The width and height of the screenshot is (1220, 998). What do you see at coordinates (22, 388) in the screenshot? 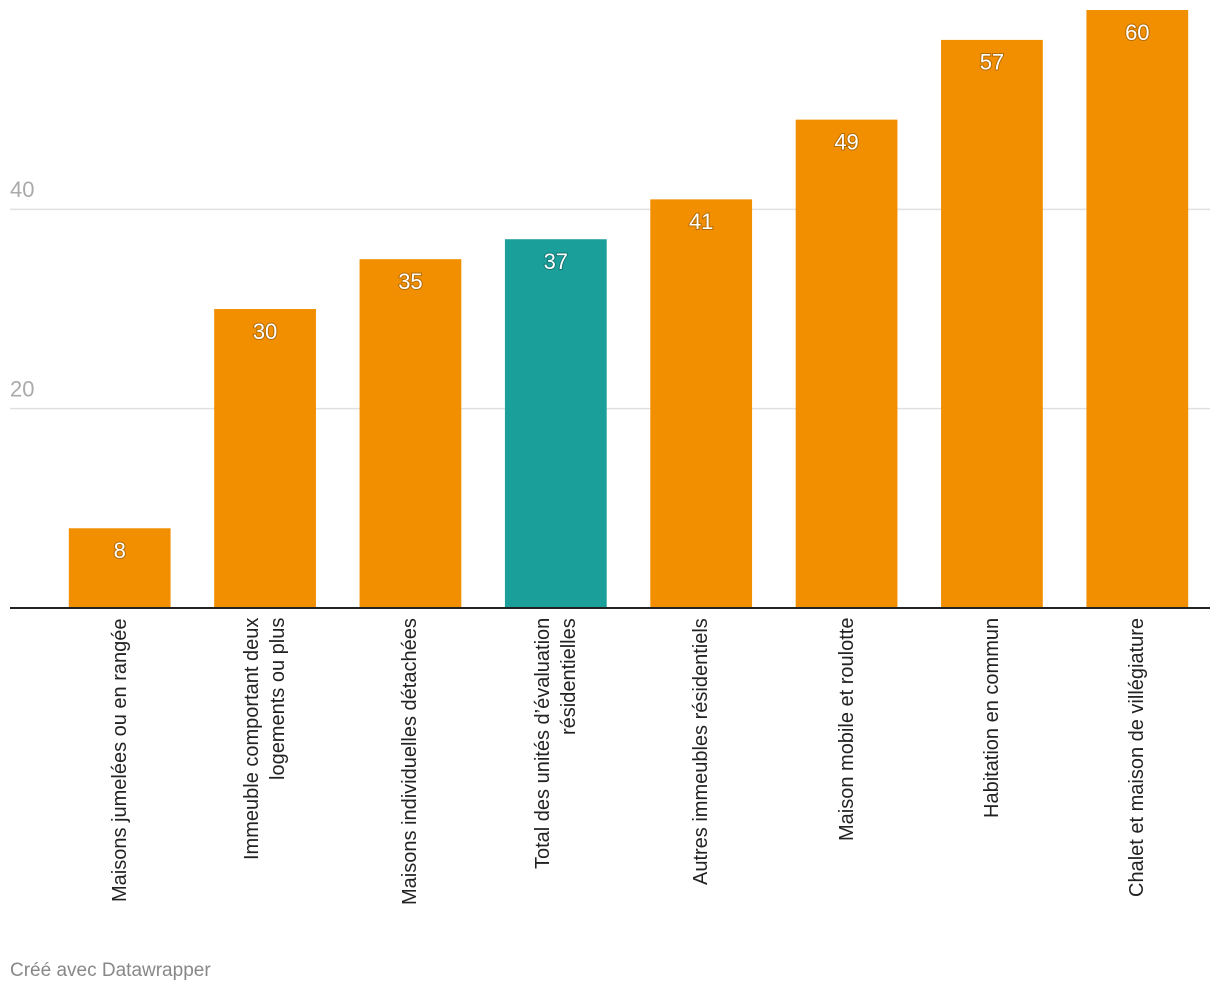
I see `y-tick-label: 20` at bounding box center [22, 388].